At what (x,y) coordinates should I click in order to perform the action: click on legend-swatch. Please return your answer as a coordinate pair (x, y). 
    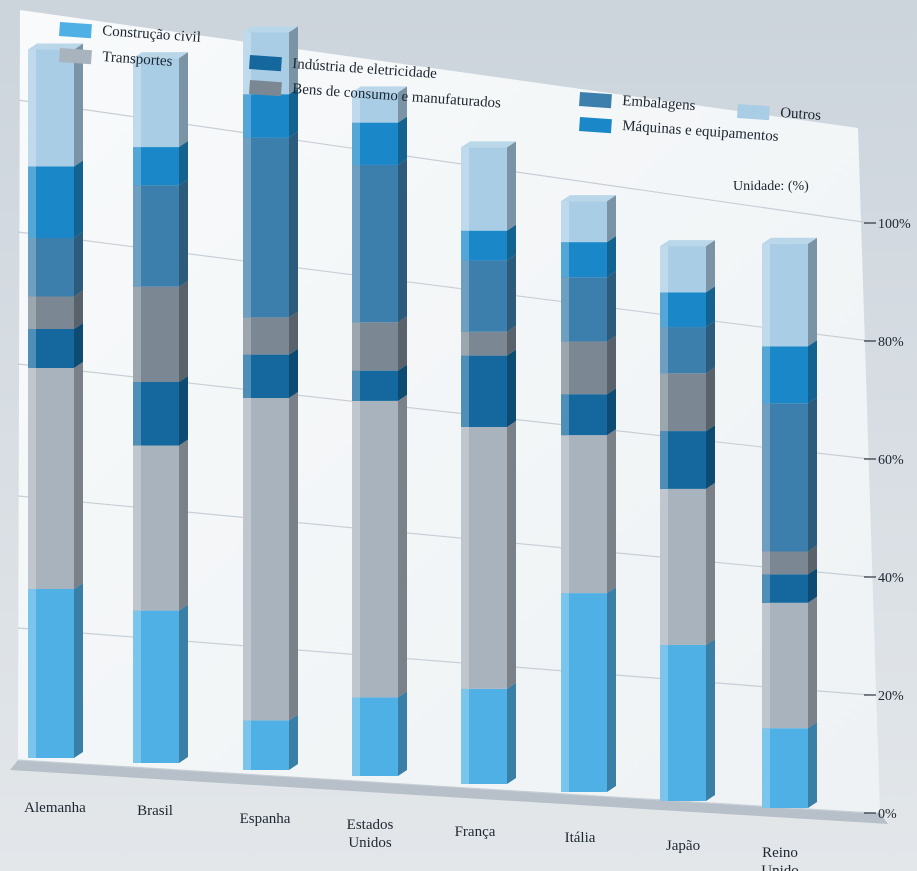
    Looking at the image, I should click on (595, 125).